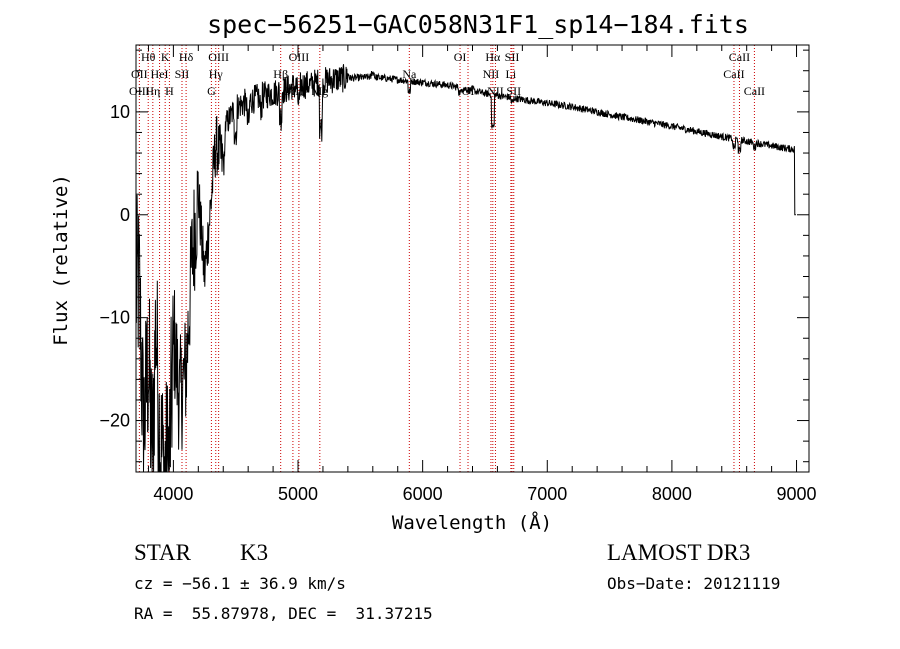 The height and width of the screenshot is (649, 900). Describe the element at coordinates (120, 112) in the screenshot. I see `y-tick-label-0: 10` at that location.